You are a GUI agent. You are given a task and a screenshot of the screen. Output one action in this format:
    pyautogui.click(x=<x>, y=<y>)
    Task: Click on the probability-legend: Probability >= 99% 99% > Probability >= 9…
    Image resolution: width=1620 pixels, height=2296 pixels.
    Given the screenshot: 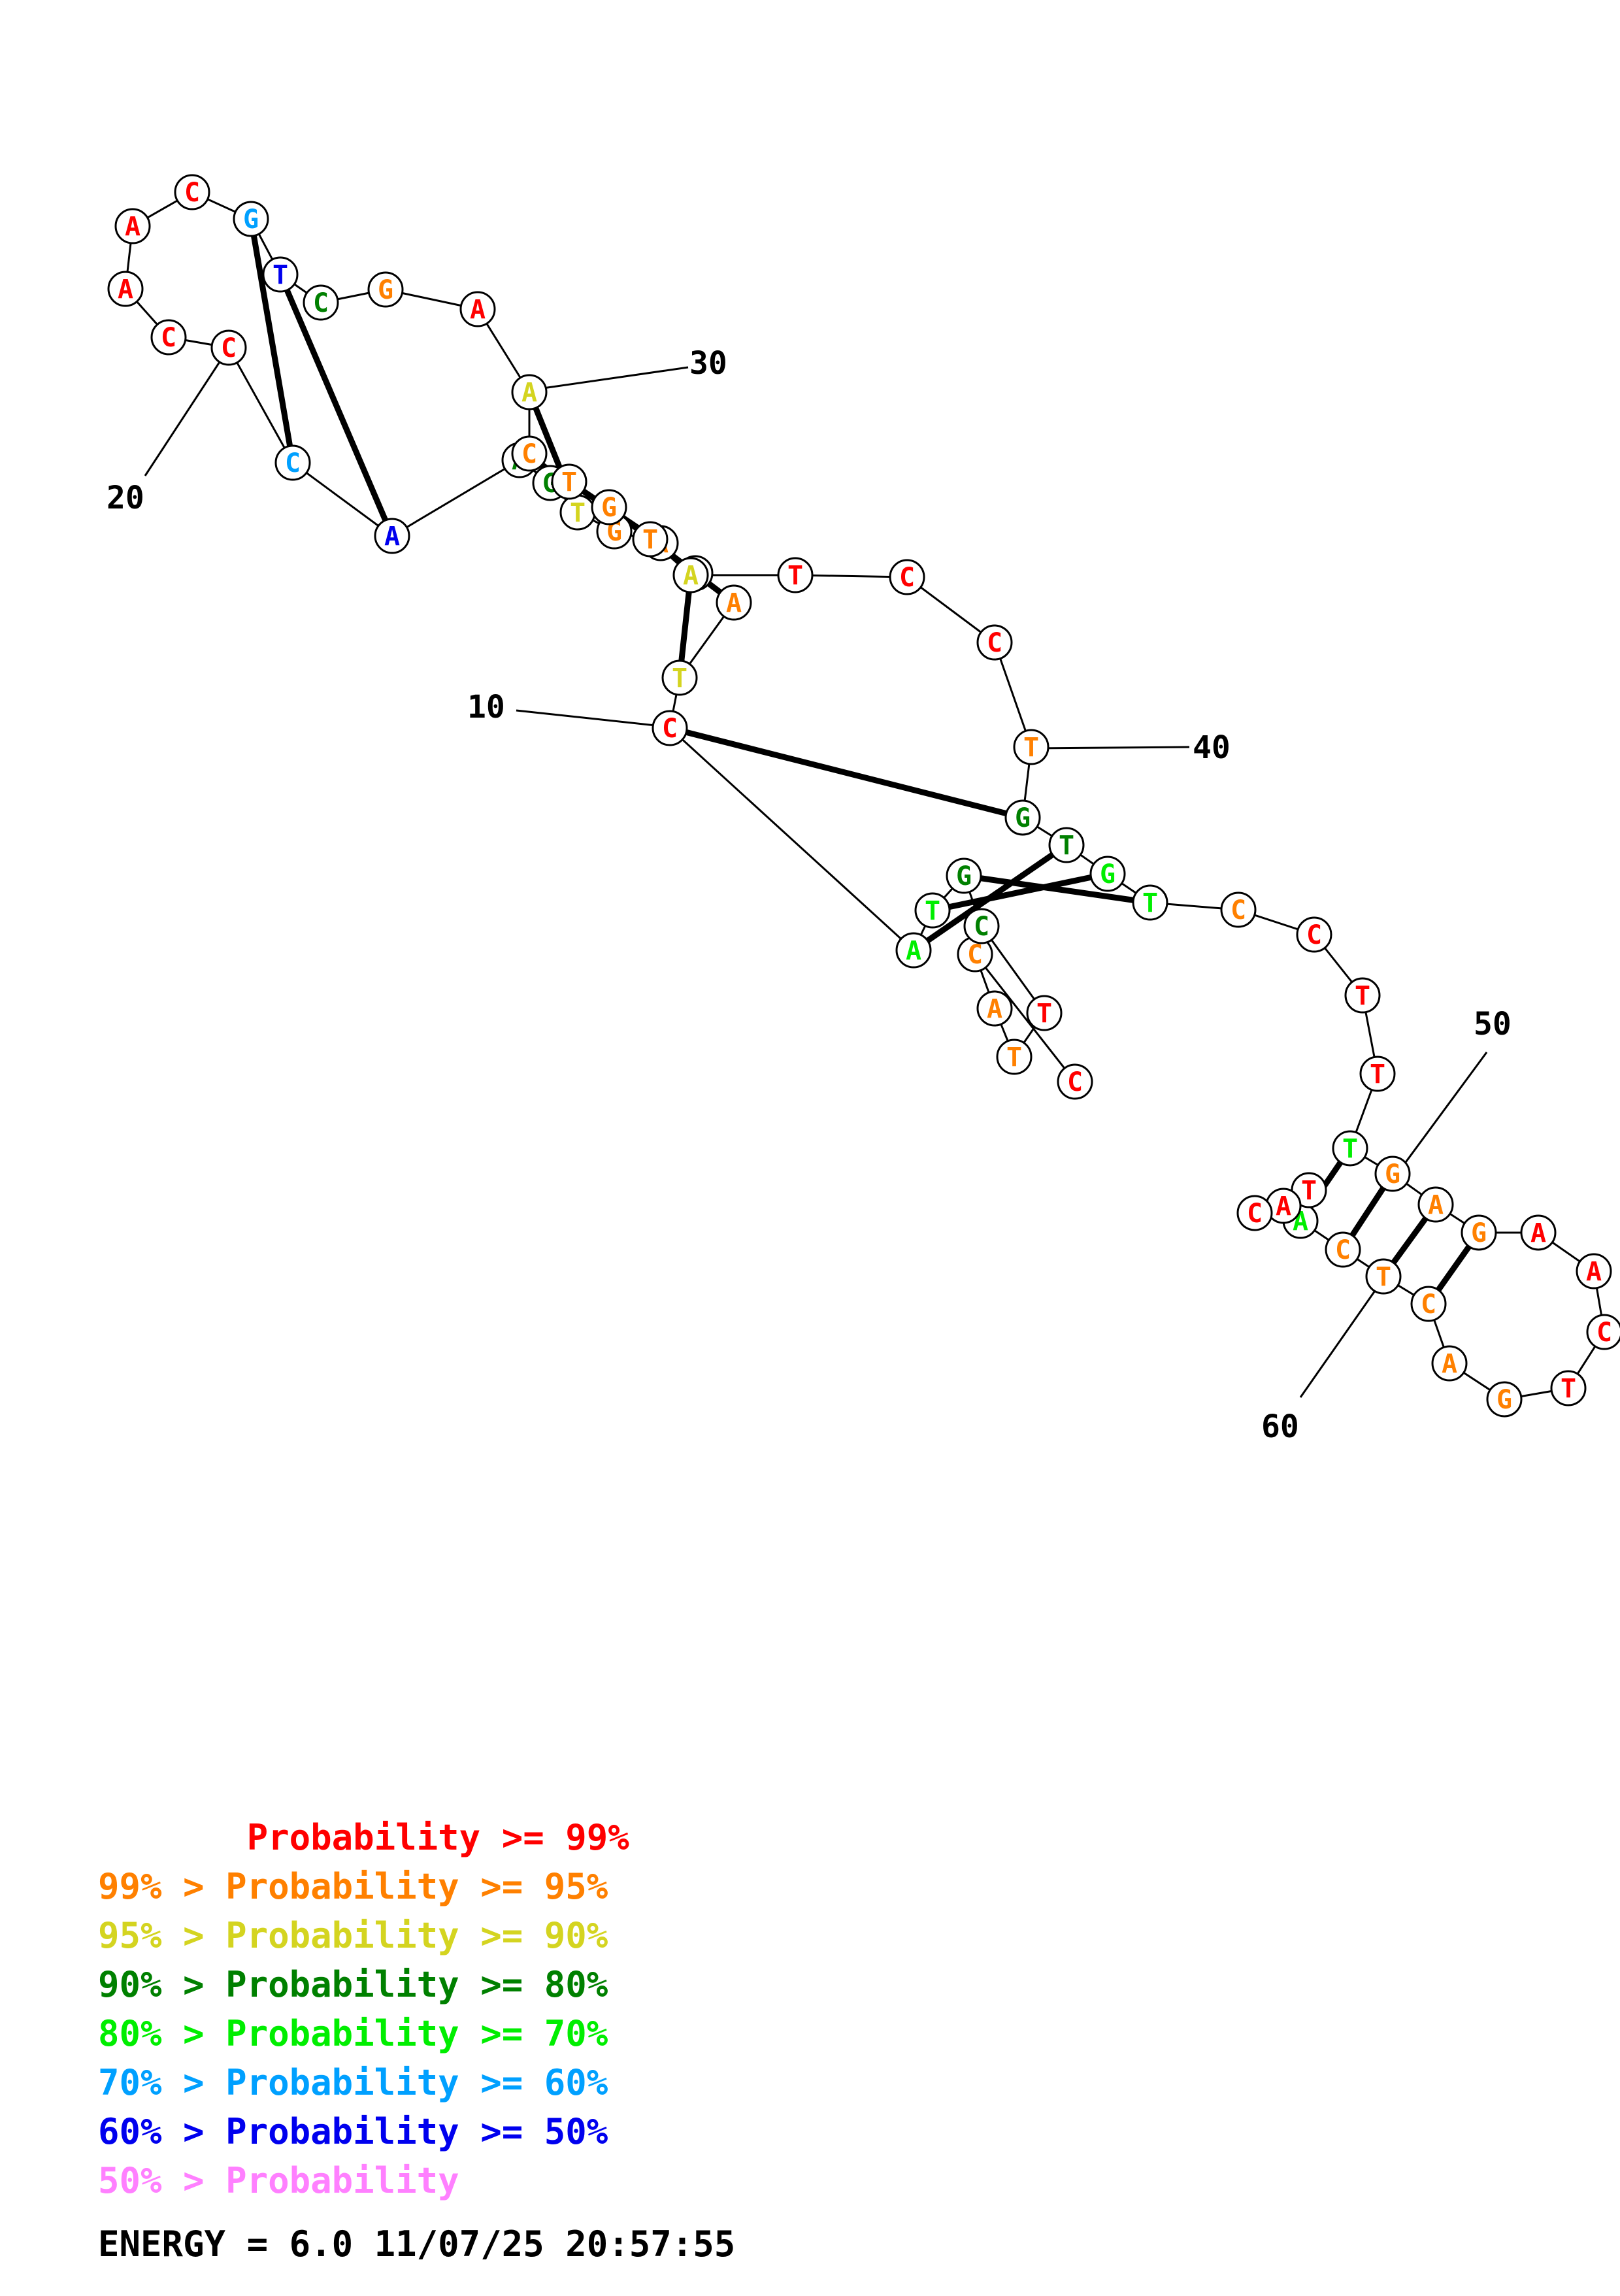 What is the action you would take?
    pyautogui.click(x=363, y=2009)
    